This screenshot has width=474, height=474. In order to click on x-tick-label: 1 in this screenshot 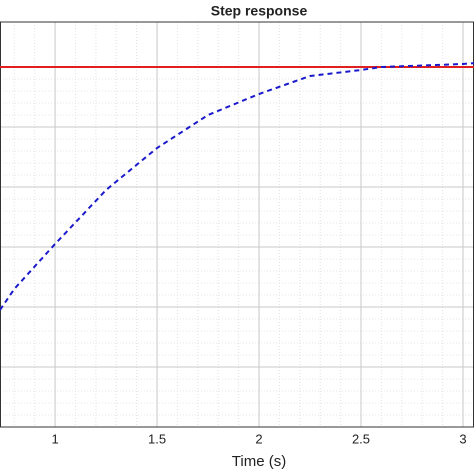, I will do `click(54, 438)`.